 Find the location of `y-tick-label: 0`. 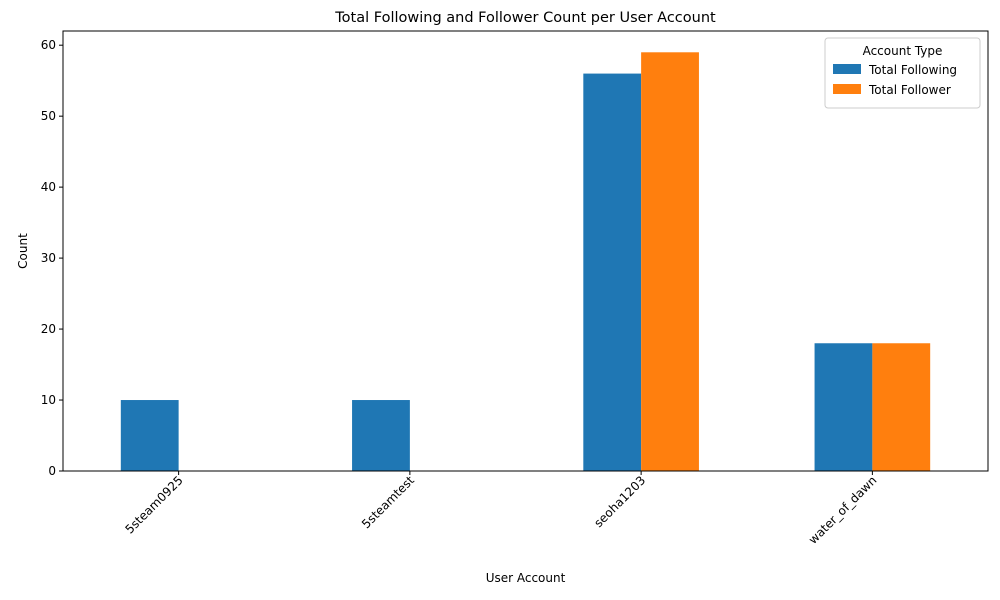

y-tick-label: 0 is located at coordinates (52, 471).